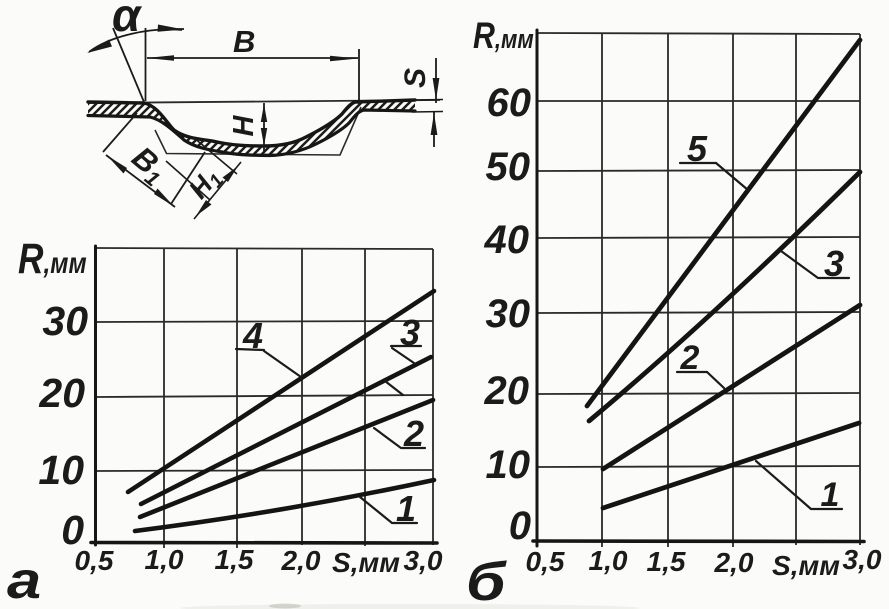 Image resolution: width=889 pixels, height=609 pixels. I want to click on svg-text: 40, so click(507, 240).